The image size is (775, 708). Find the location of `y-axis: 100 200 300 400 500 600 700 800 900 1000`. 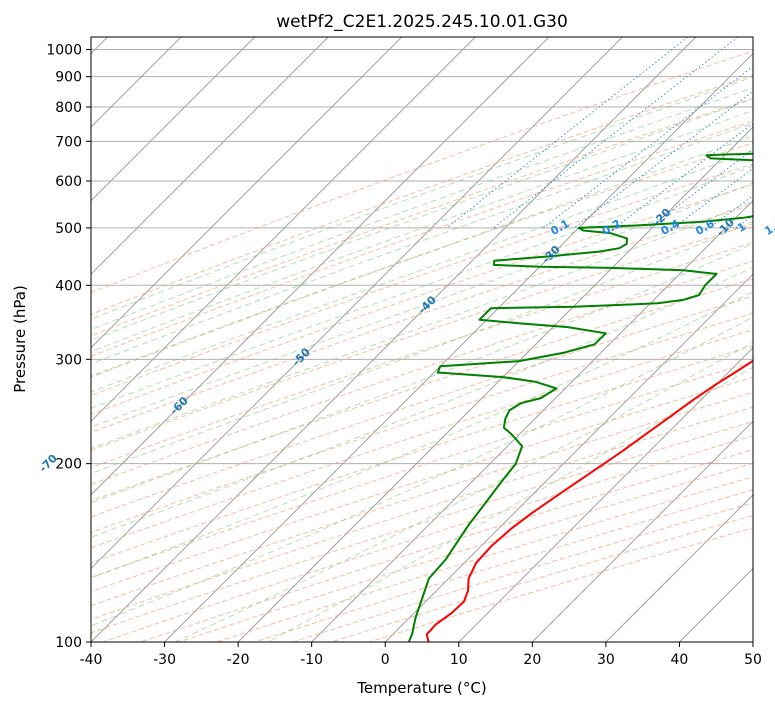

y-axis: 100 200 300 400 500 600 700 800 900 1000 is located at coordinates (68, 347).